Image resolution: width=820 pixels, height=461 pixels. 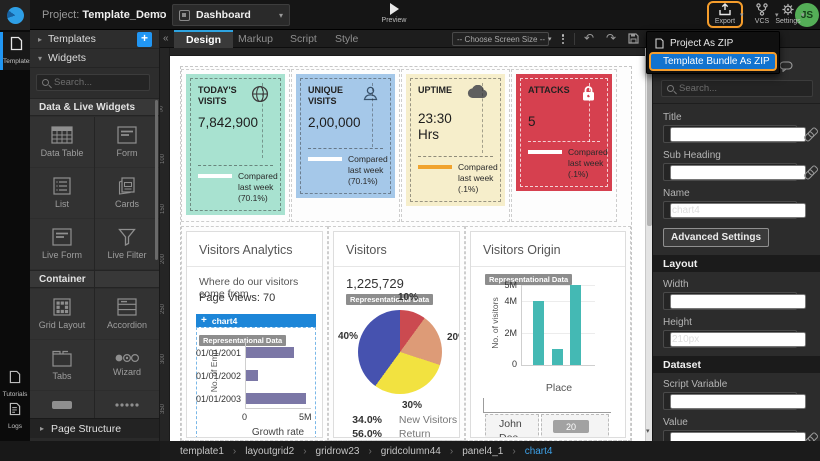 I want to click on menu-item-project-as-zip: Project As ZIP, so click(x=713, y=43).